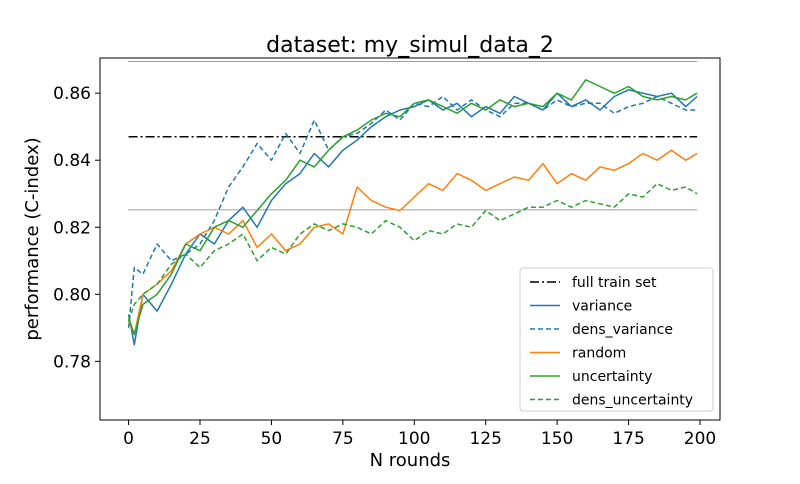 The width and height of the screenshot is (800, 484). Describe the element at coordinates (414, 439) in the screenshot. I see `x-tick-label: 100` at that location.